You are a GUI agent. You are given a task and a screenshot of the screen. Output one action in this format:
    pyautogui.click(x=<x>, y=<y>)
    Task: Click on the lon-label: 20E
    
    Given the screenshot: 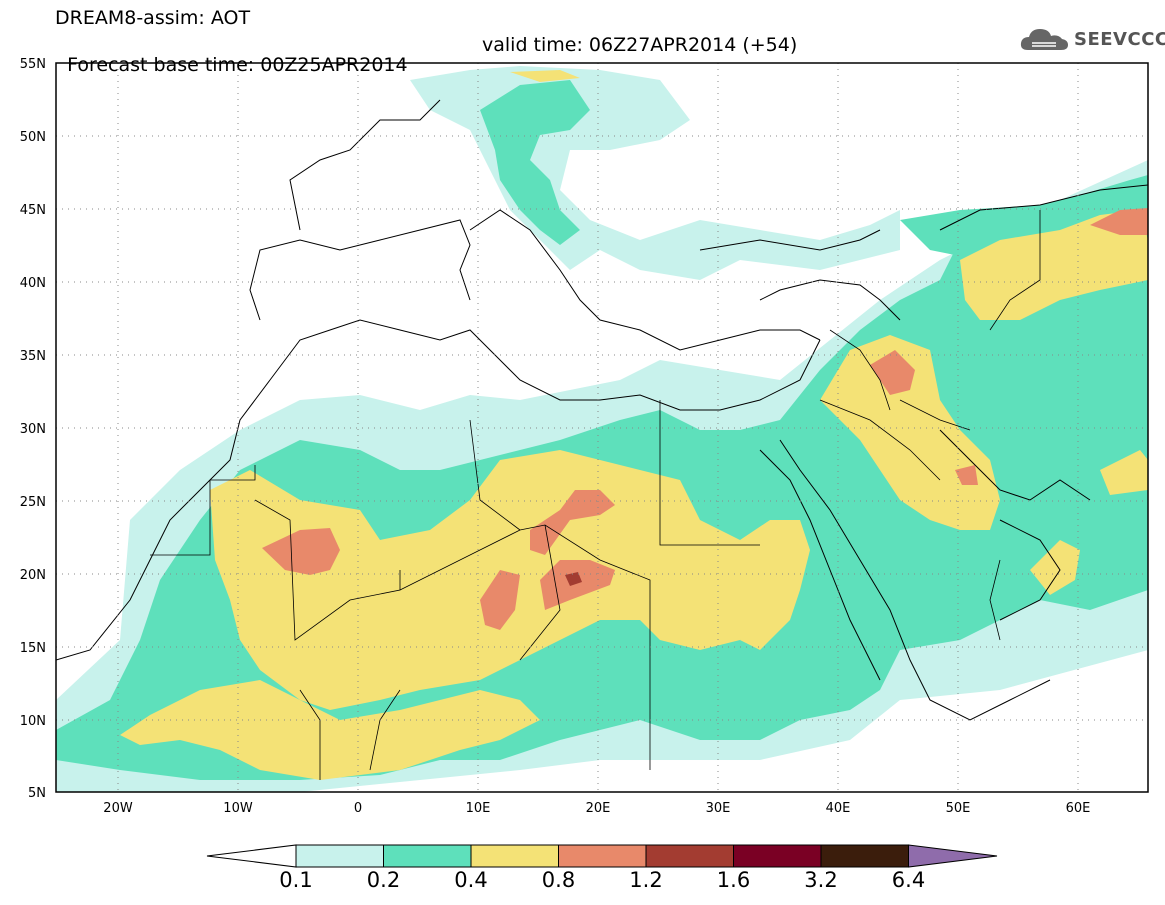 What is the action you would take?
    pyautogui.click(x=598, y=808)
    